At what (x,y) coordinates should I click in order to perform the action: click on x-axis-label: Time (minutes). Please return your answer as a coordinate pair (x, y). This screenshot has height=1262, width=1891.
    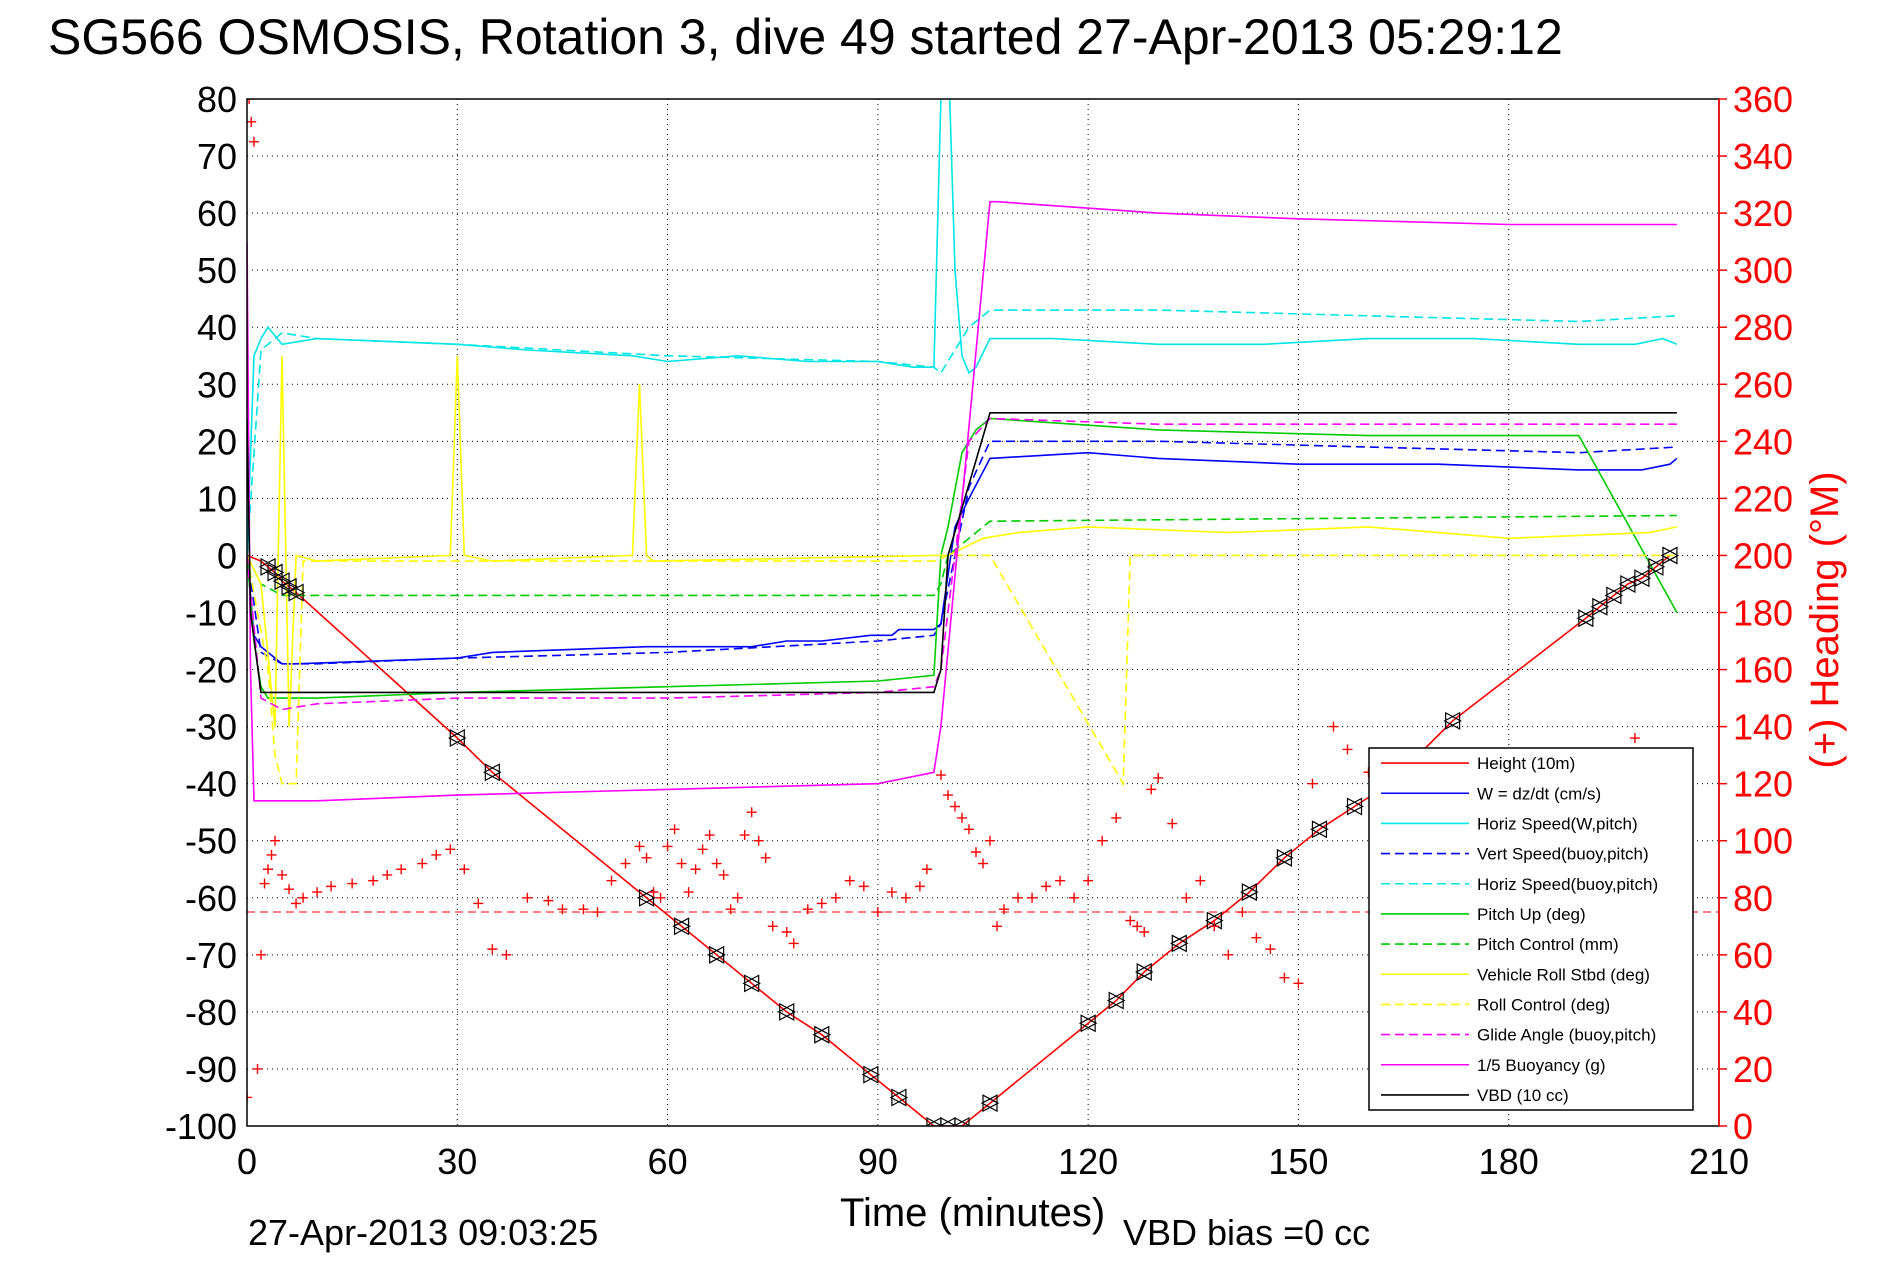
    Looking at the image, I should click on (972, 1213).